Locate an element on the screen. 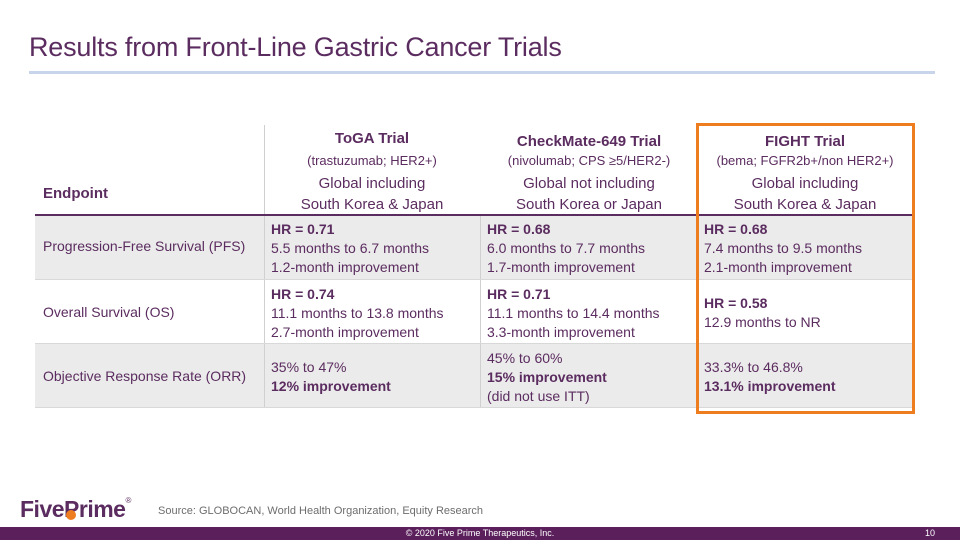  title-divider is located at coordinates (482, 72).